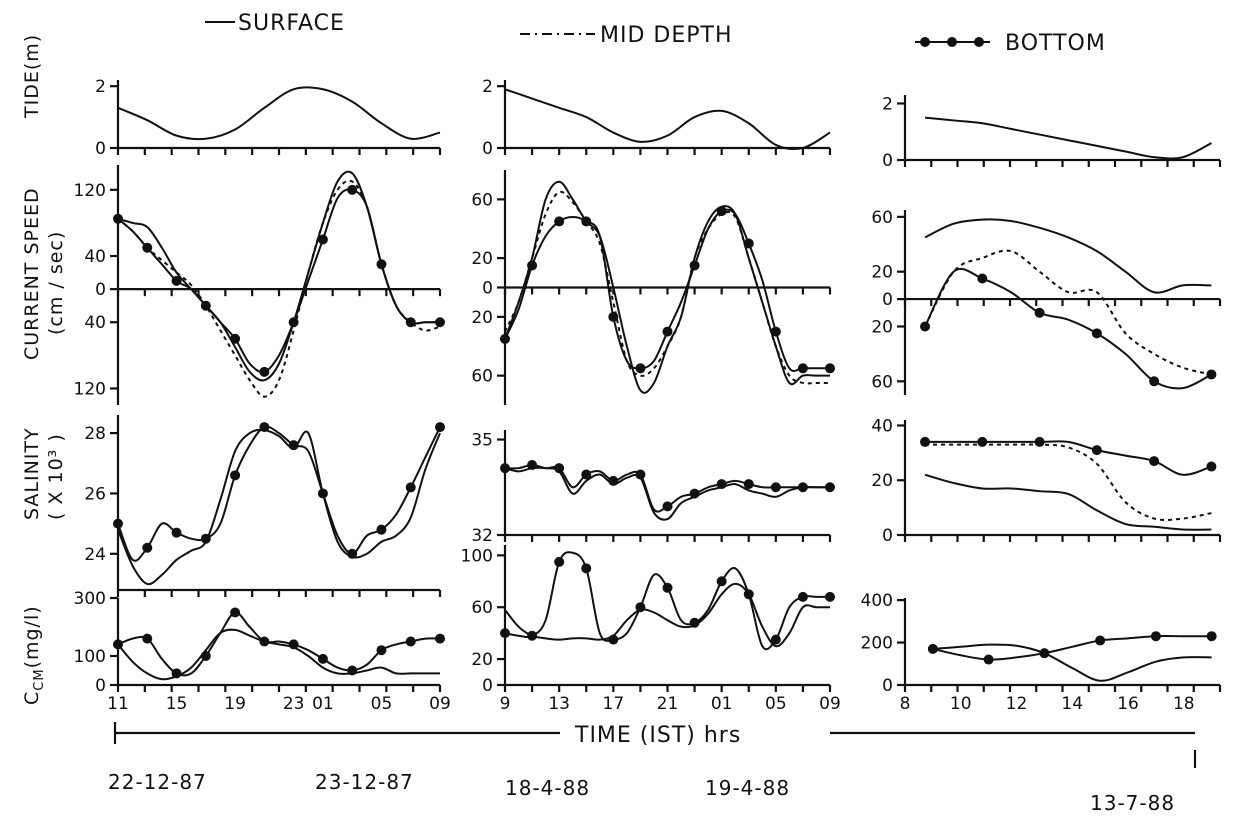 The width and height of the screenshot is (1236, 817). Describe the element at coordinates (95, 323) in the screenshot. I see `y-tick-label: 40` at that location.